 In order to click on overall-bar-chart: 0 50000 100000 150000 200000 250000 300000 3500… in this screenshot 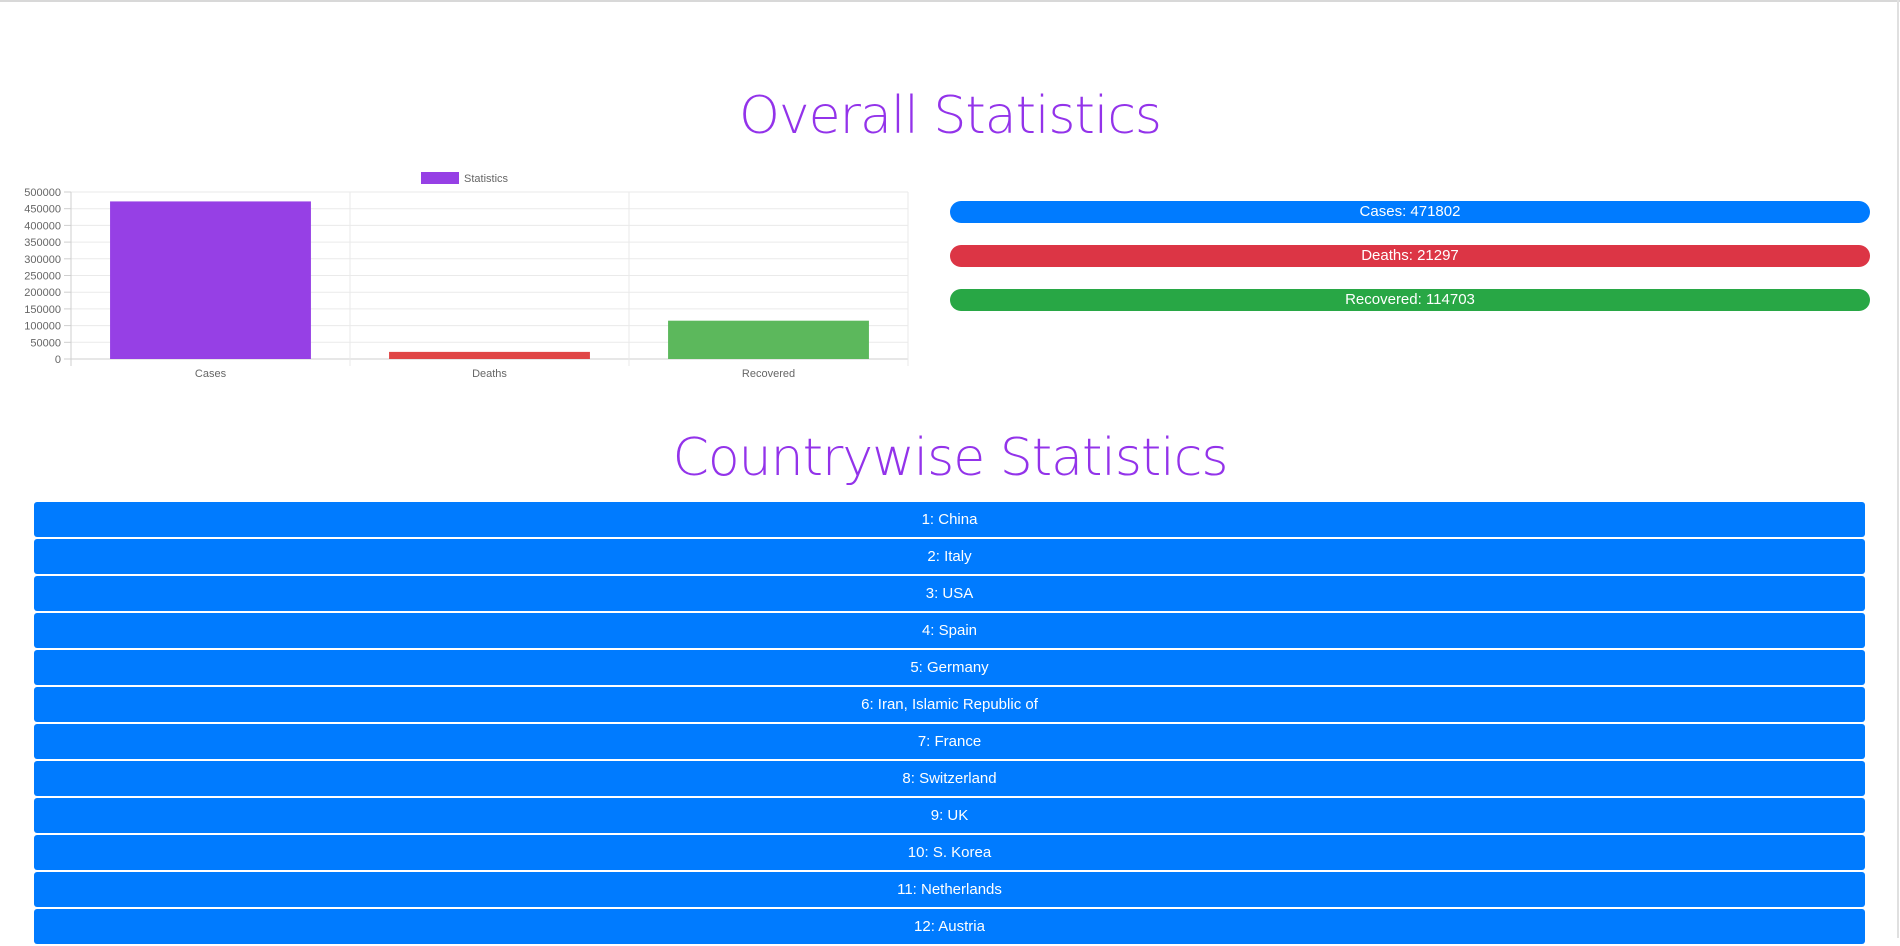, I will do `click(466, 276)`.